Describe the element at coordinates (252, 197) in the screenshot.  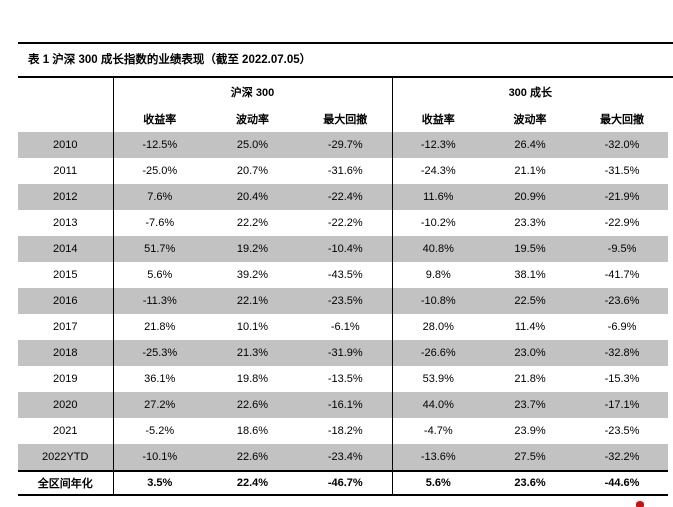
I see `value-cell: 20.4%` at that location.